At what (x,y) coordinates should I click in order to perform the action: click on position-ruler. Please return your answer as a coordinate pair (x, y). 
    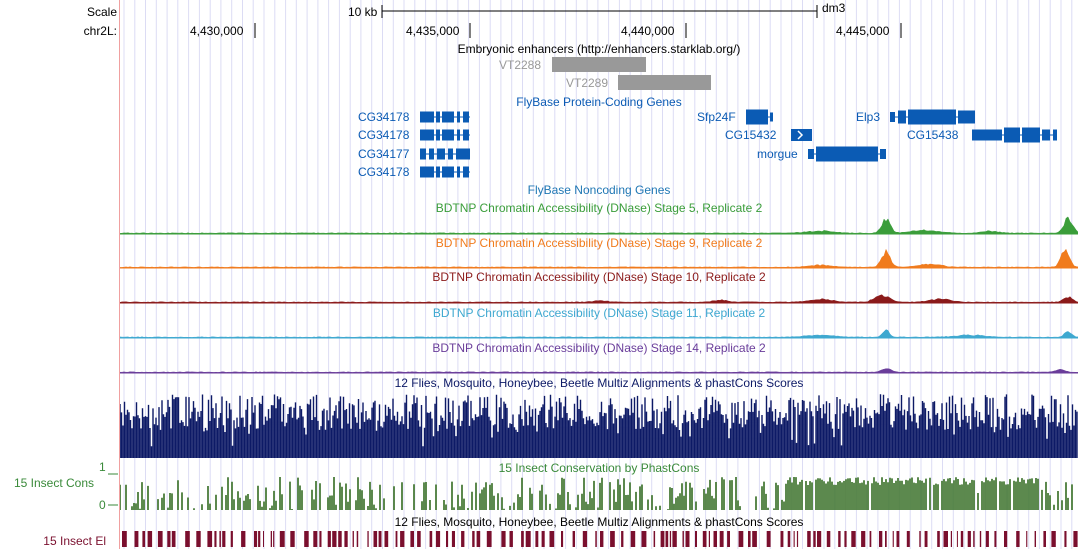
    Looking at the image, I should click on (599, 20).